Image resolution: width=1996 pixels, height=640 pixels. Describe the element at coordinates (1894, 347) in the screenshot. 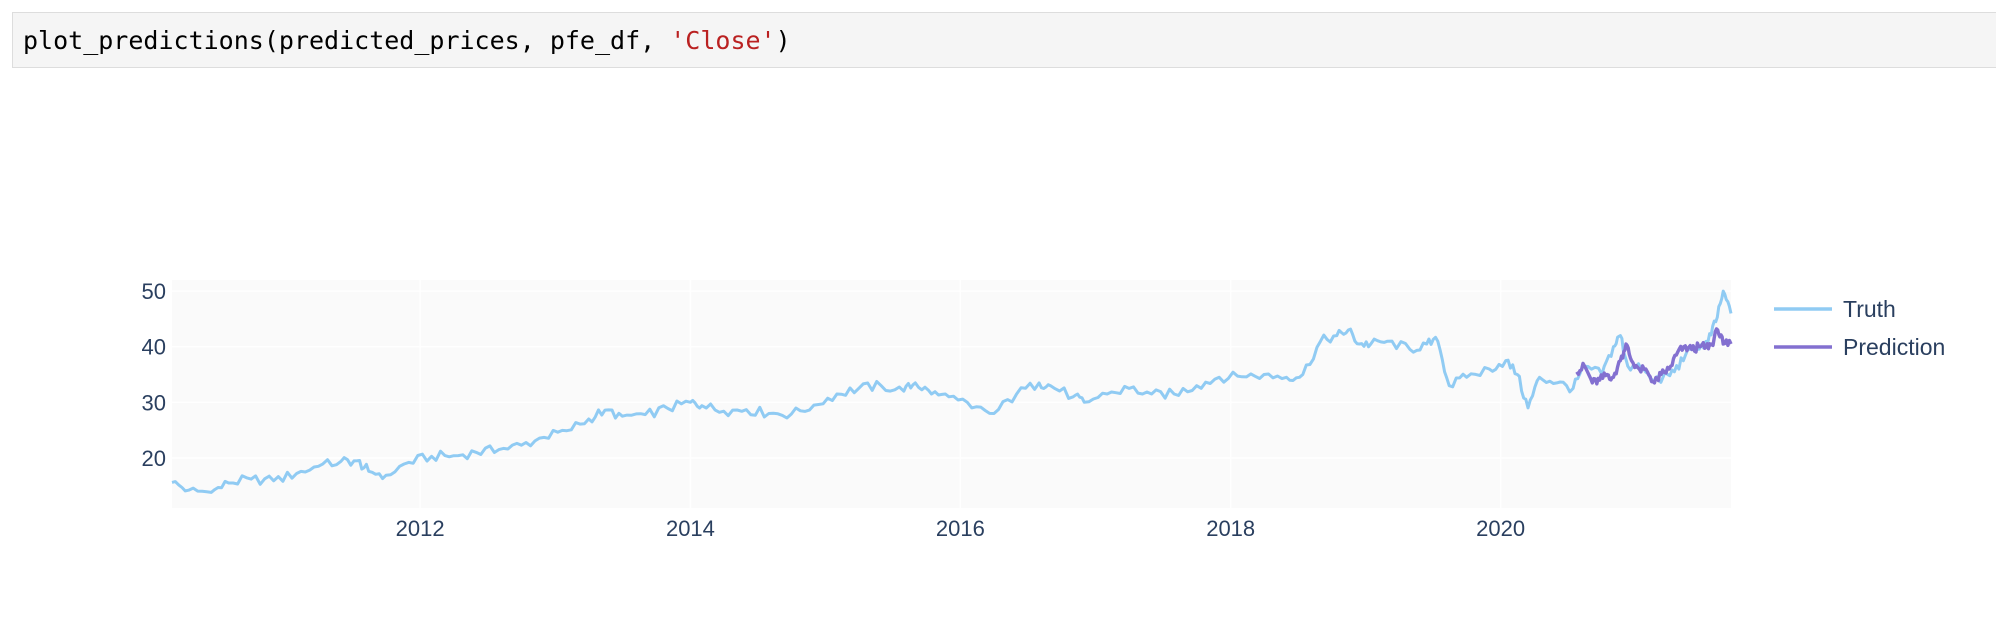

I see `legend-label: Prediction` at that location.